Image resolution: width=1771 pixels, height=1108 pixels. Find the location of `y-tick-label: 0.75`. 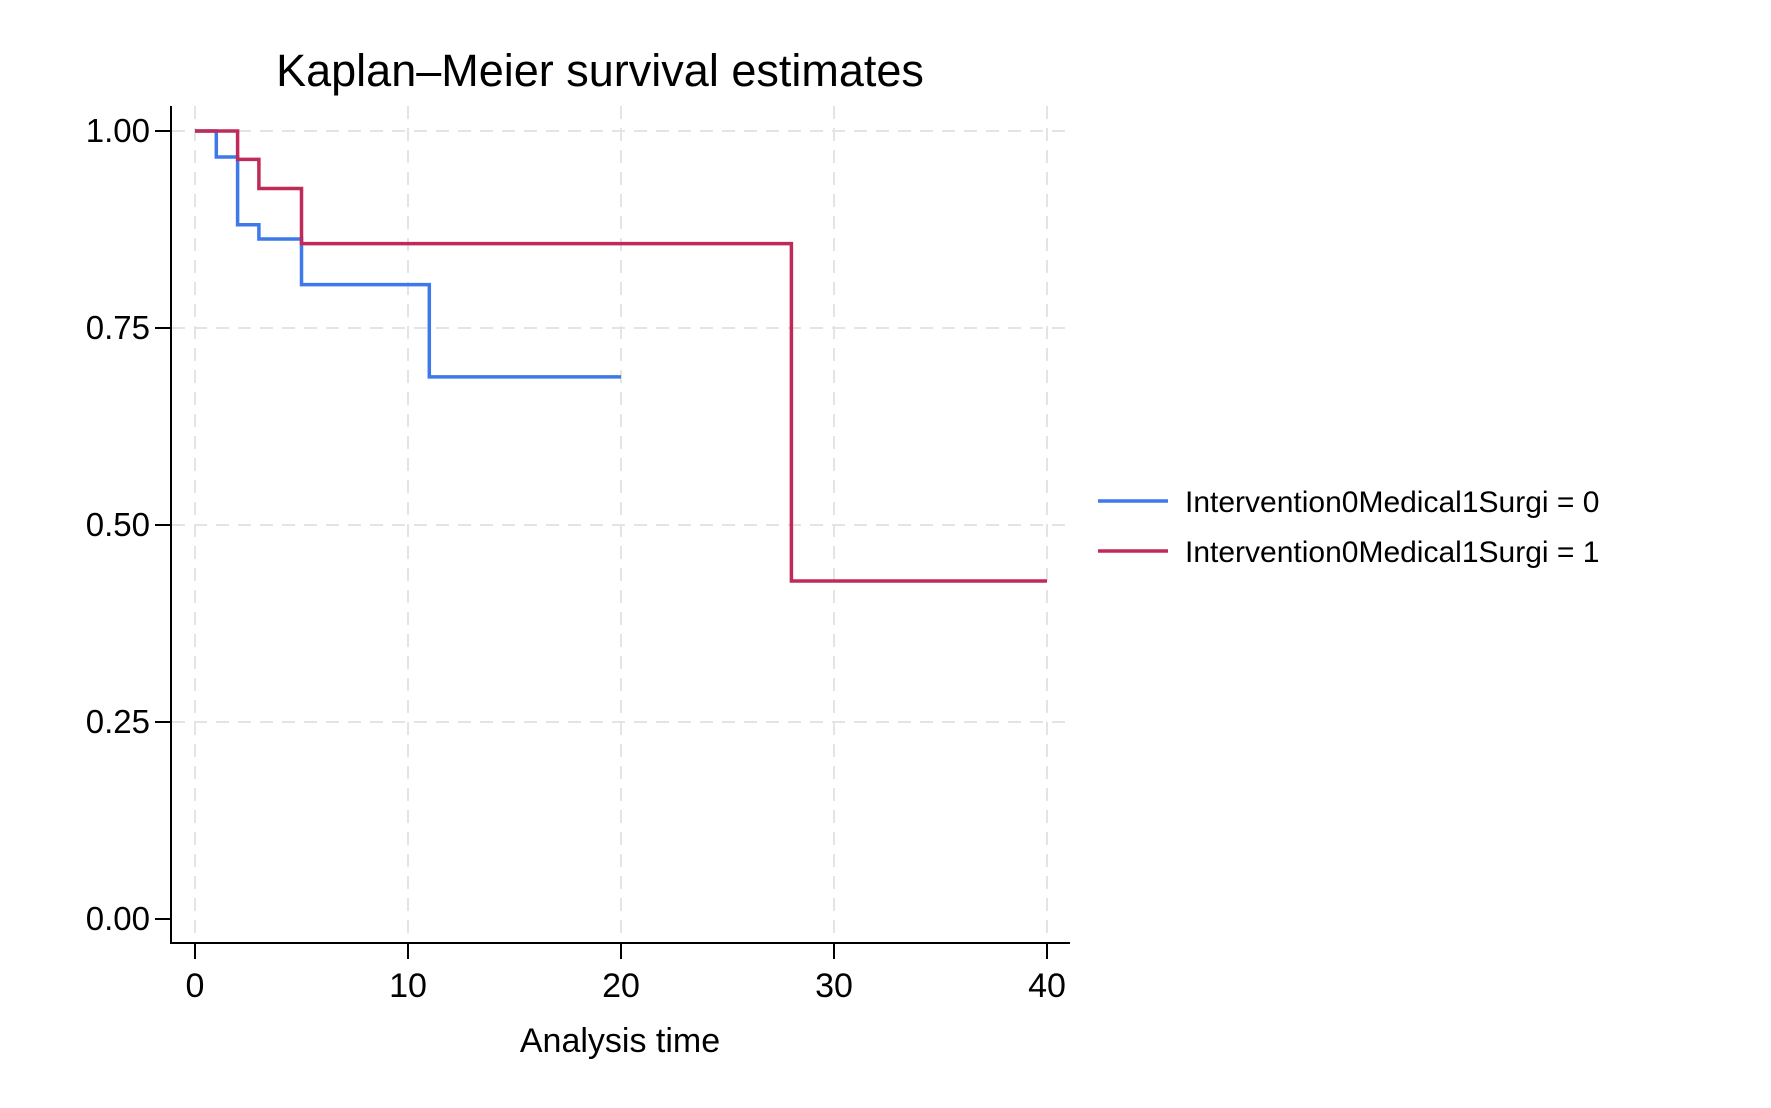

y-tick-label: 0.75 is located at coordinates (118, 327).